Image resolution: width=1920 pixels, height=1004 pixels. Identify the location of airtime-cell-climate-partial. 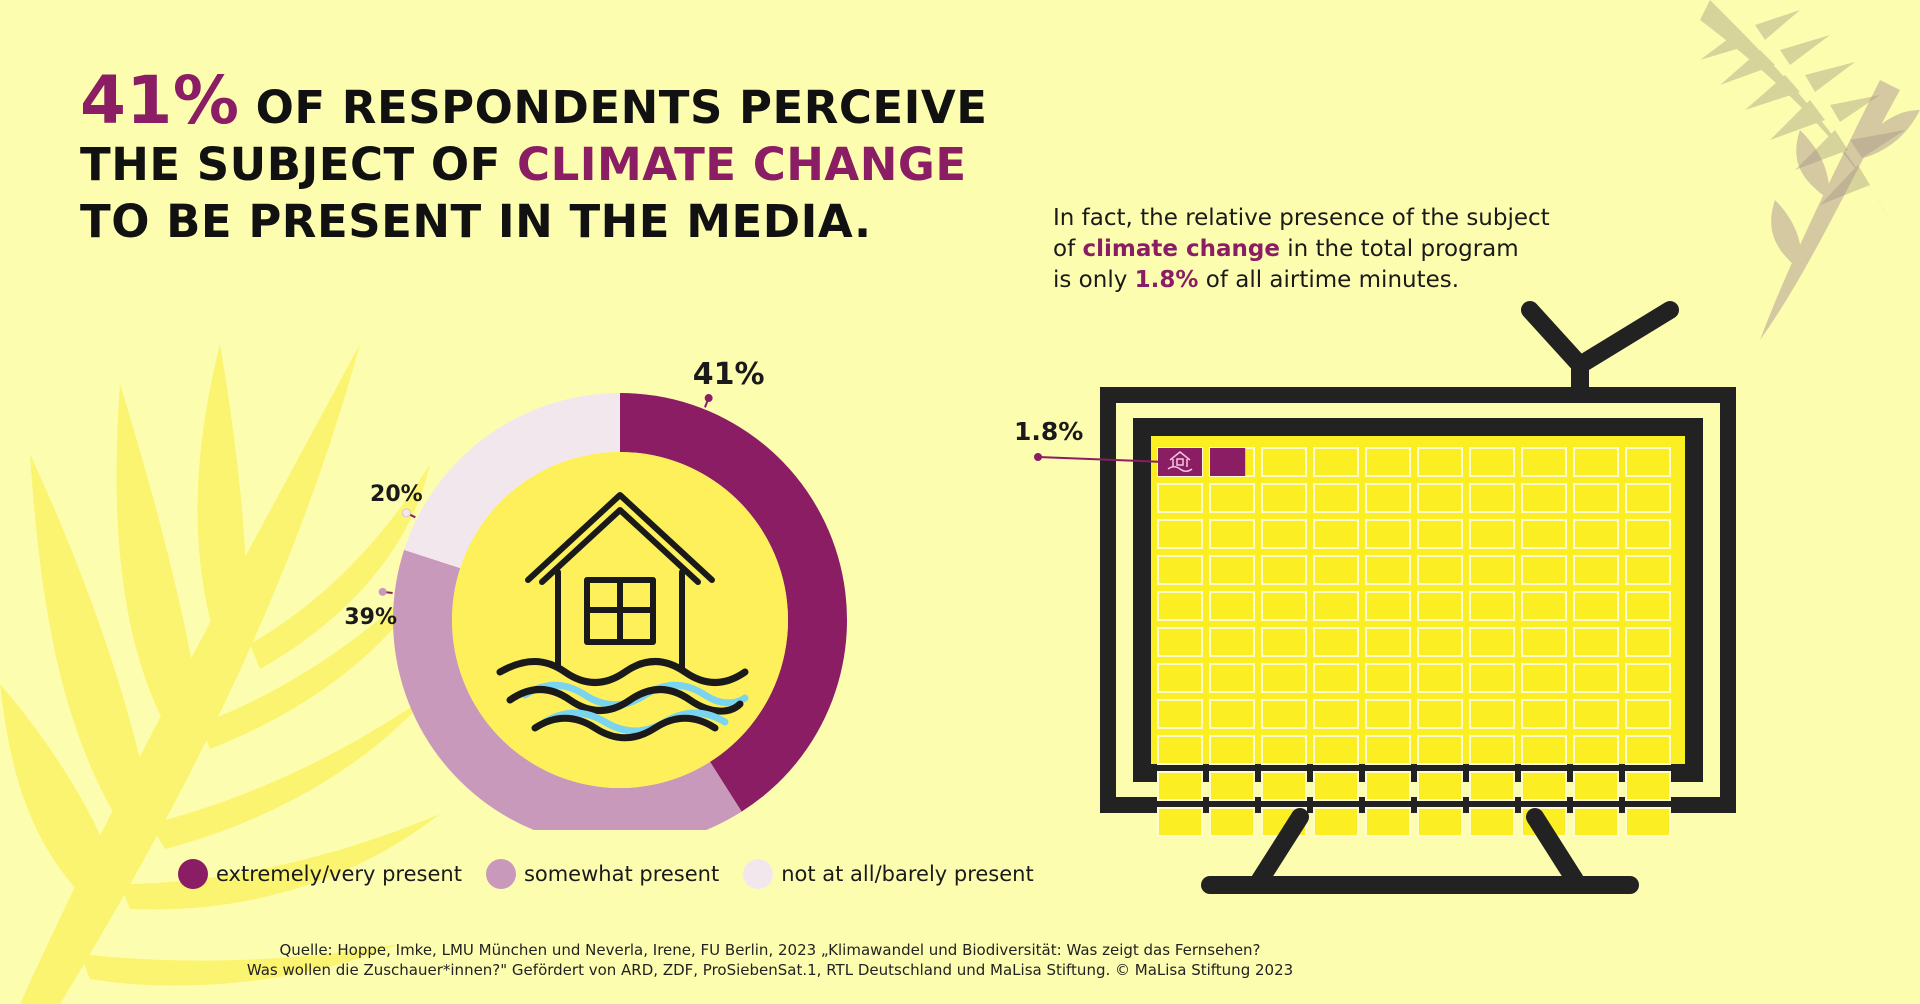
(1228, 462).